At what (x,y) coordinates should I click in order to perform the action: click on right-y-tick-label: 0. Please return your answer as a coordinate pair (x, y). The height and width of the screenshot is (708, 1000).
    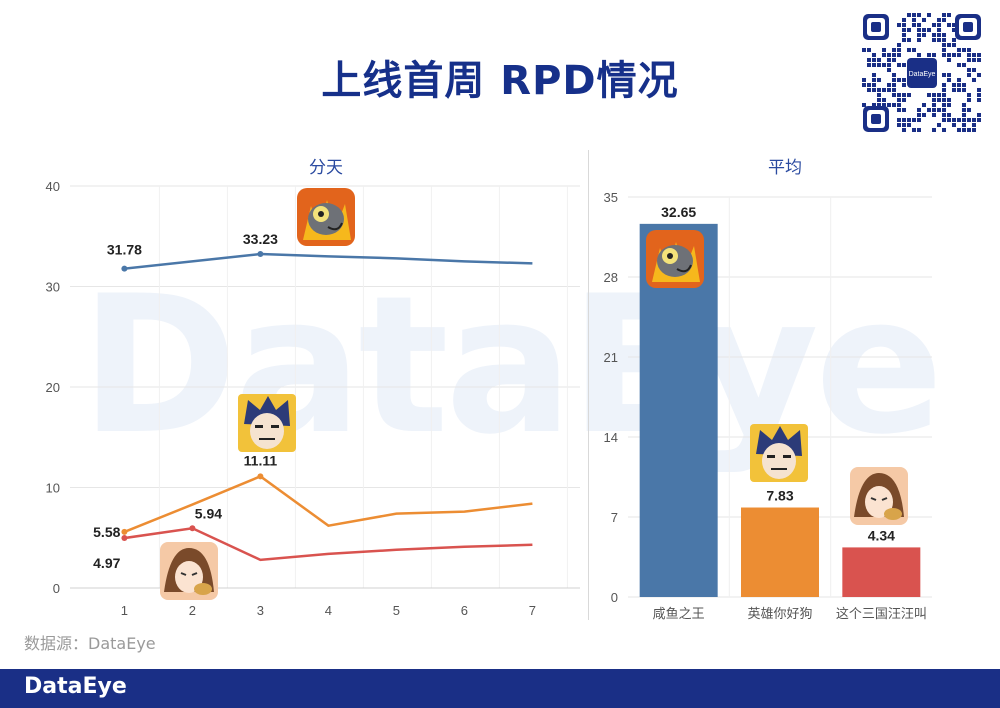
    Looking at the image, I should click on (614, 597).